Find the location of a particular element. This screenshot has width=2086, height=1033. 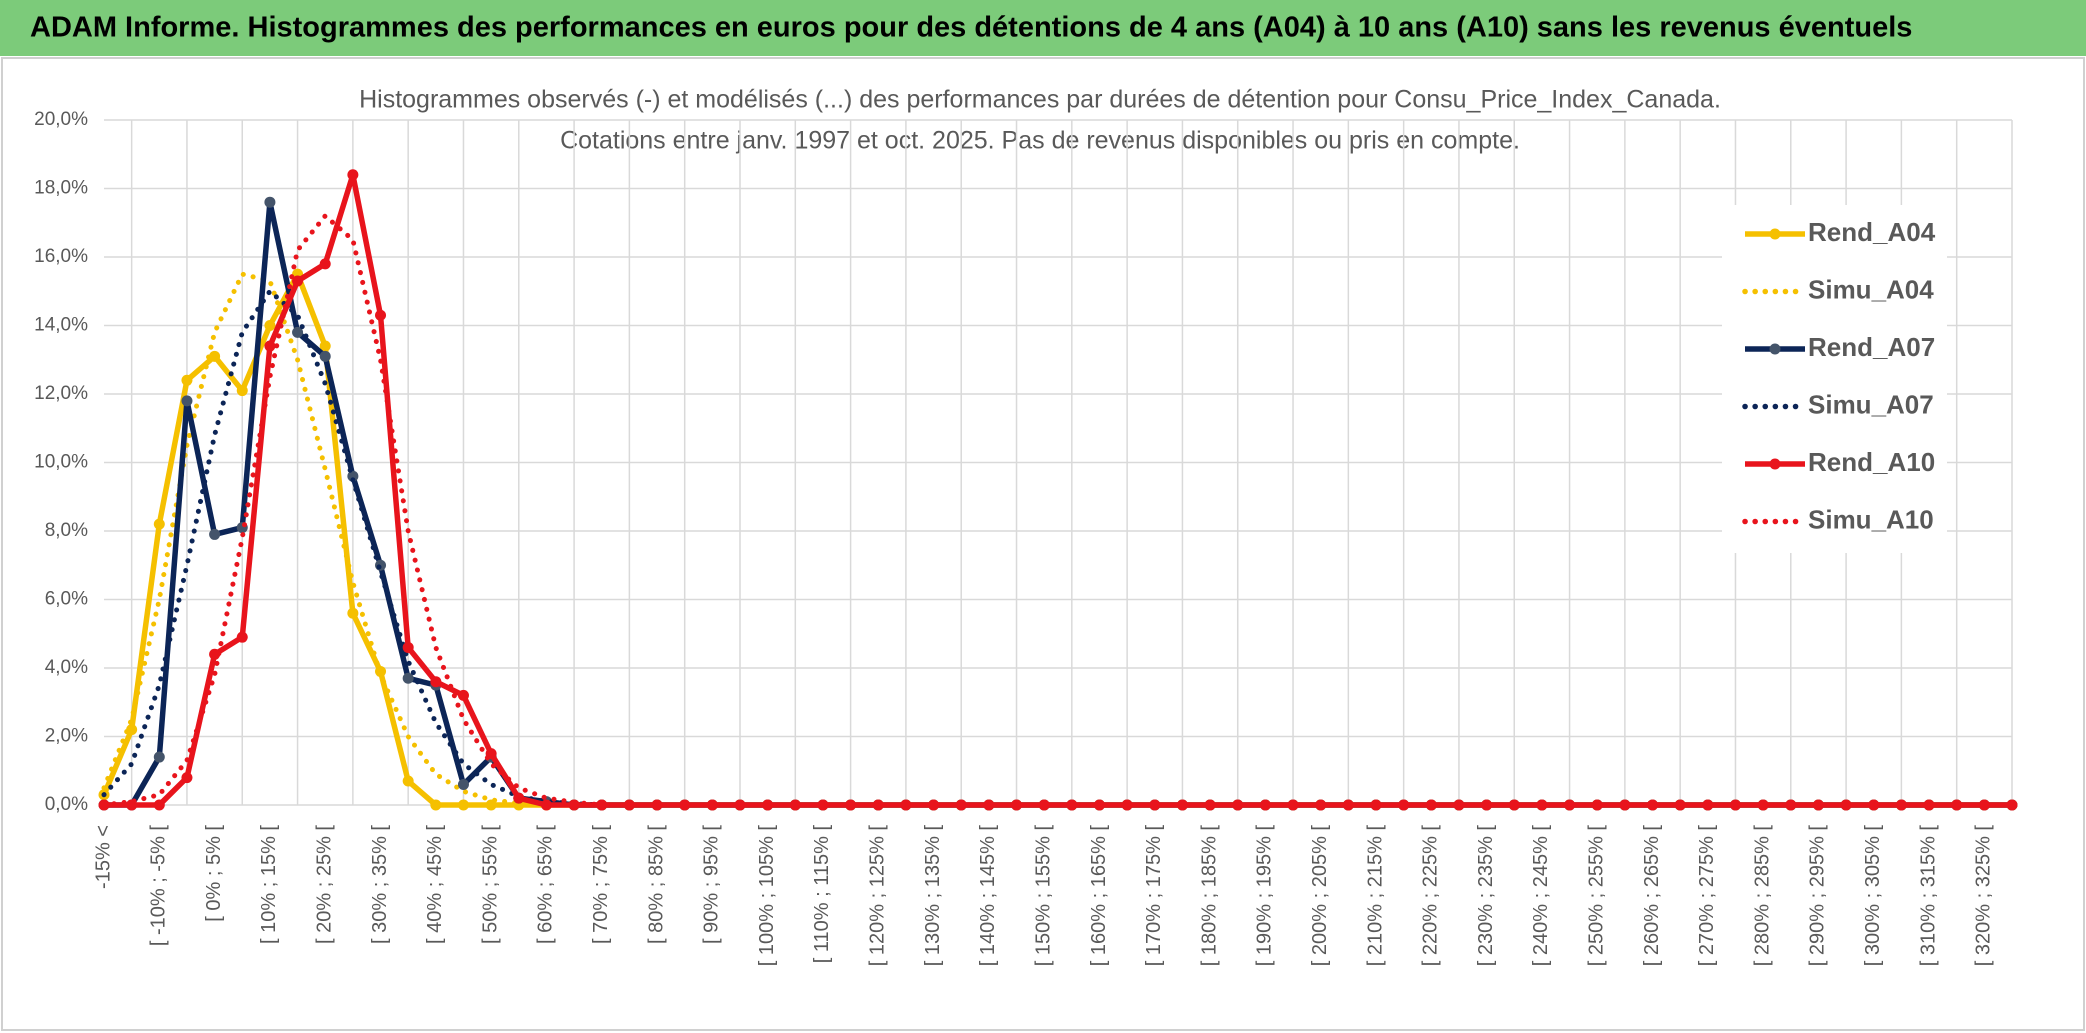

x-tick-label: [ 200% ; 205% [ is located at coordinates (1320, 896).